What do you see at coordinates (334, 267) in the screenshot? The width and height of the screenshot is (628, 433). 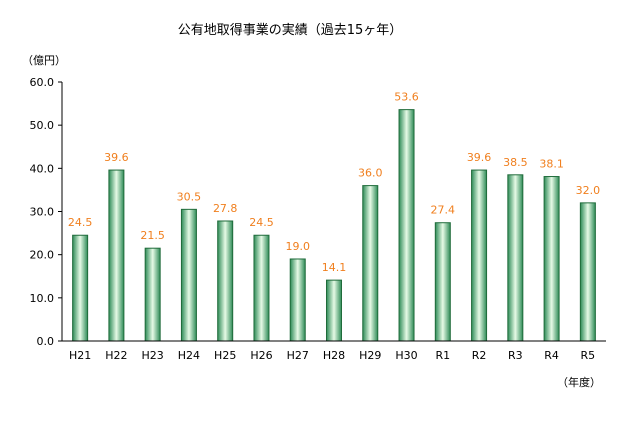 I see `data-label: 14.1` at bounding box center [334, 267].